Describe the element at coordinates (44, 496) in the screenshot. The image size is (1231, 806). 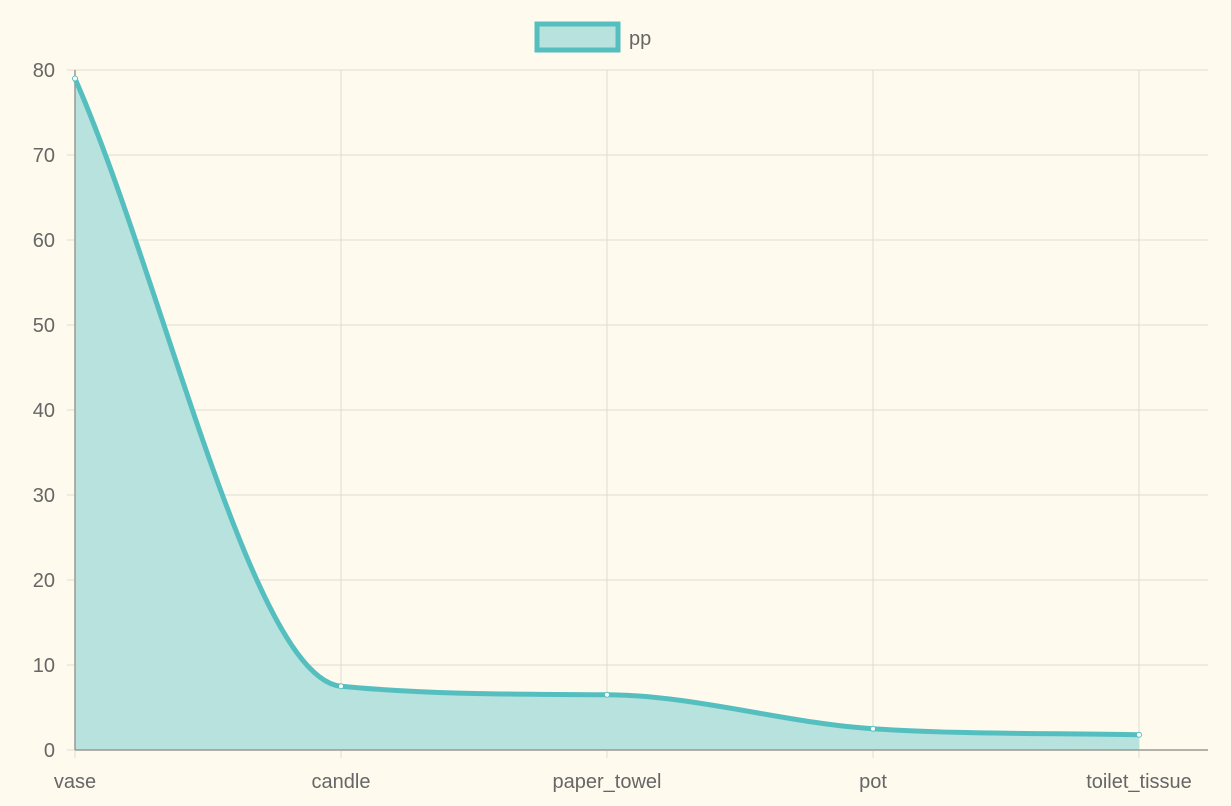
I see `y-tick-label: 30` at that location.